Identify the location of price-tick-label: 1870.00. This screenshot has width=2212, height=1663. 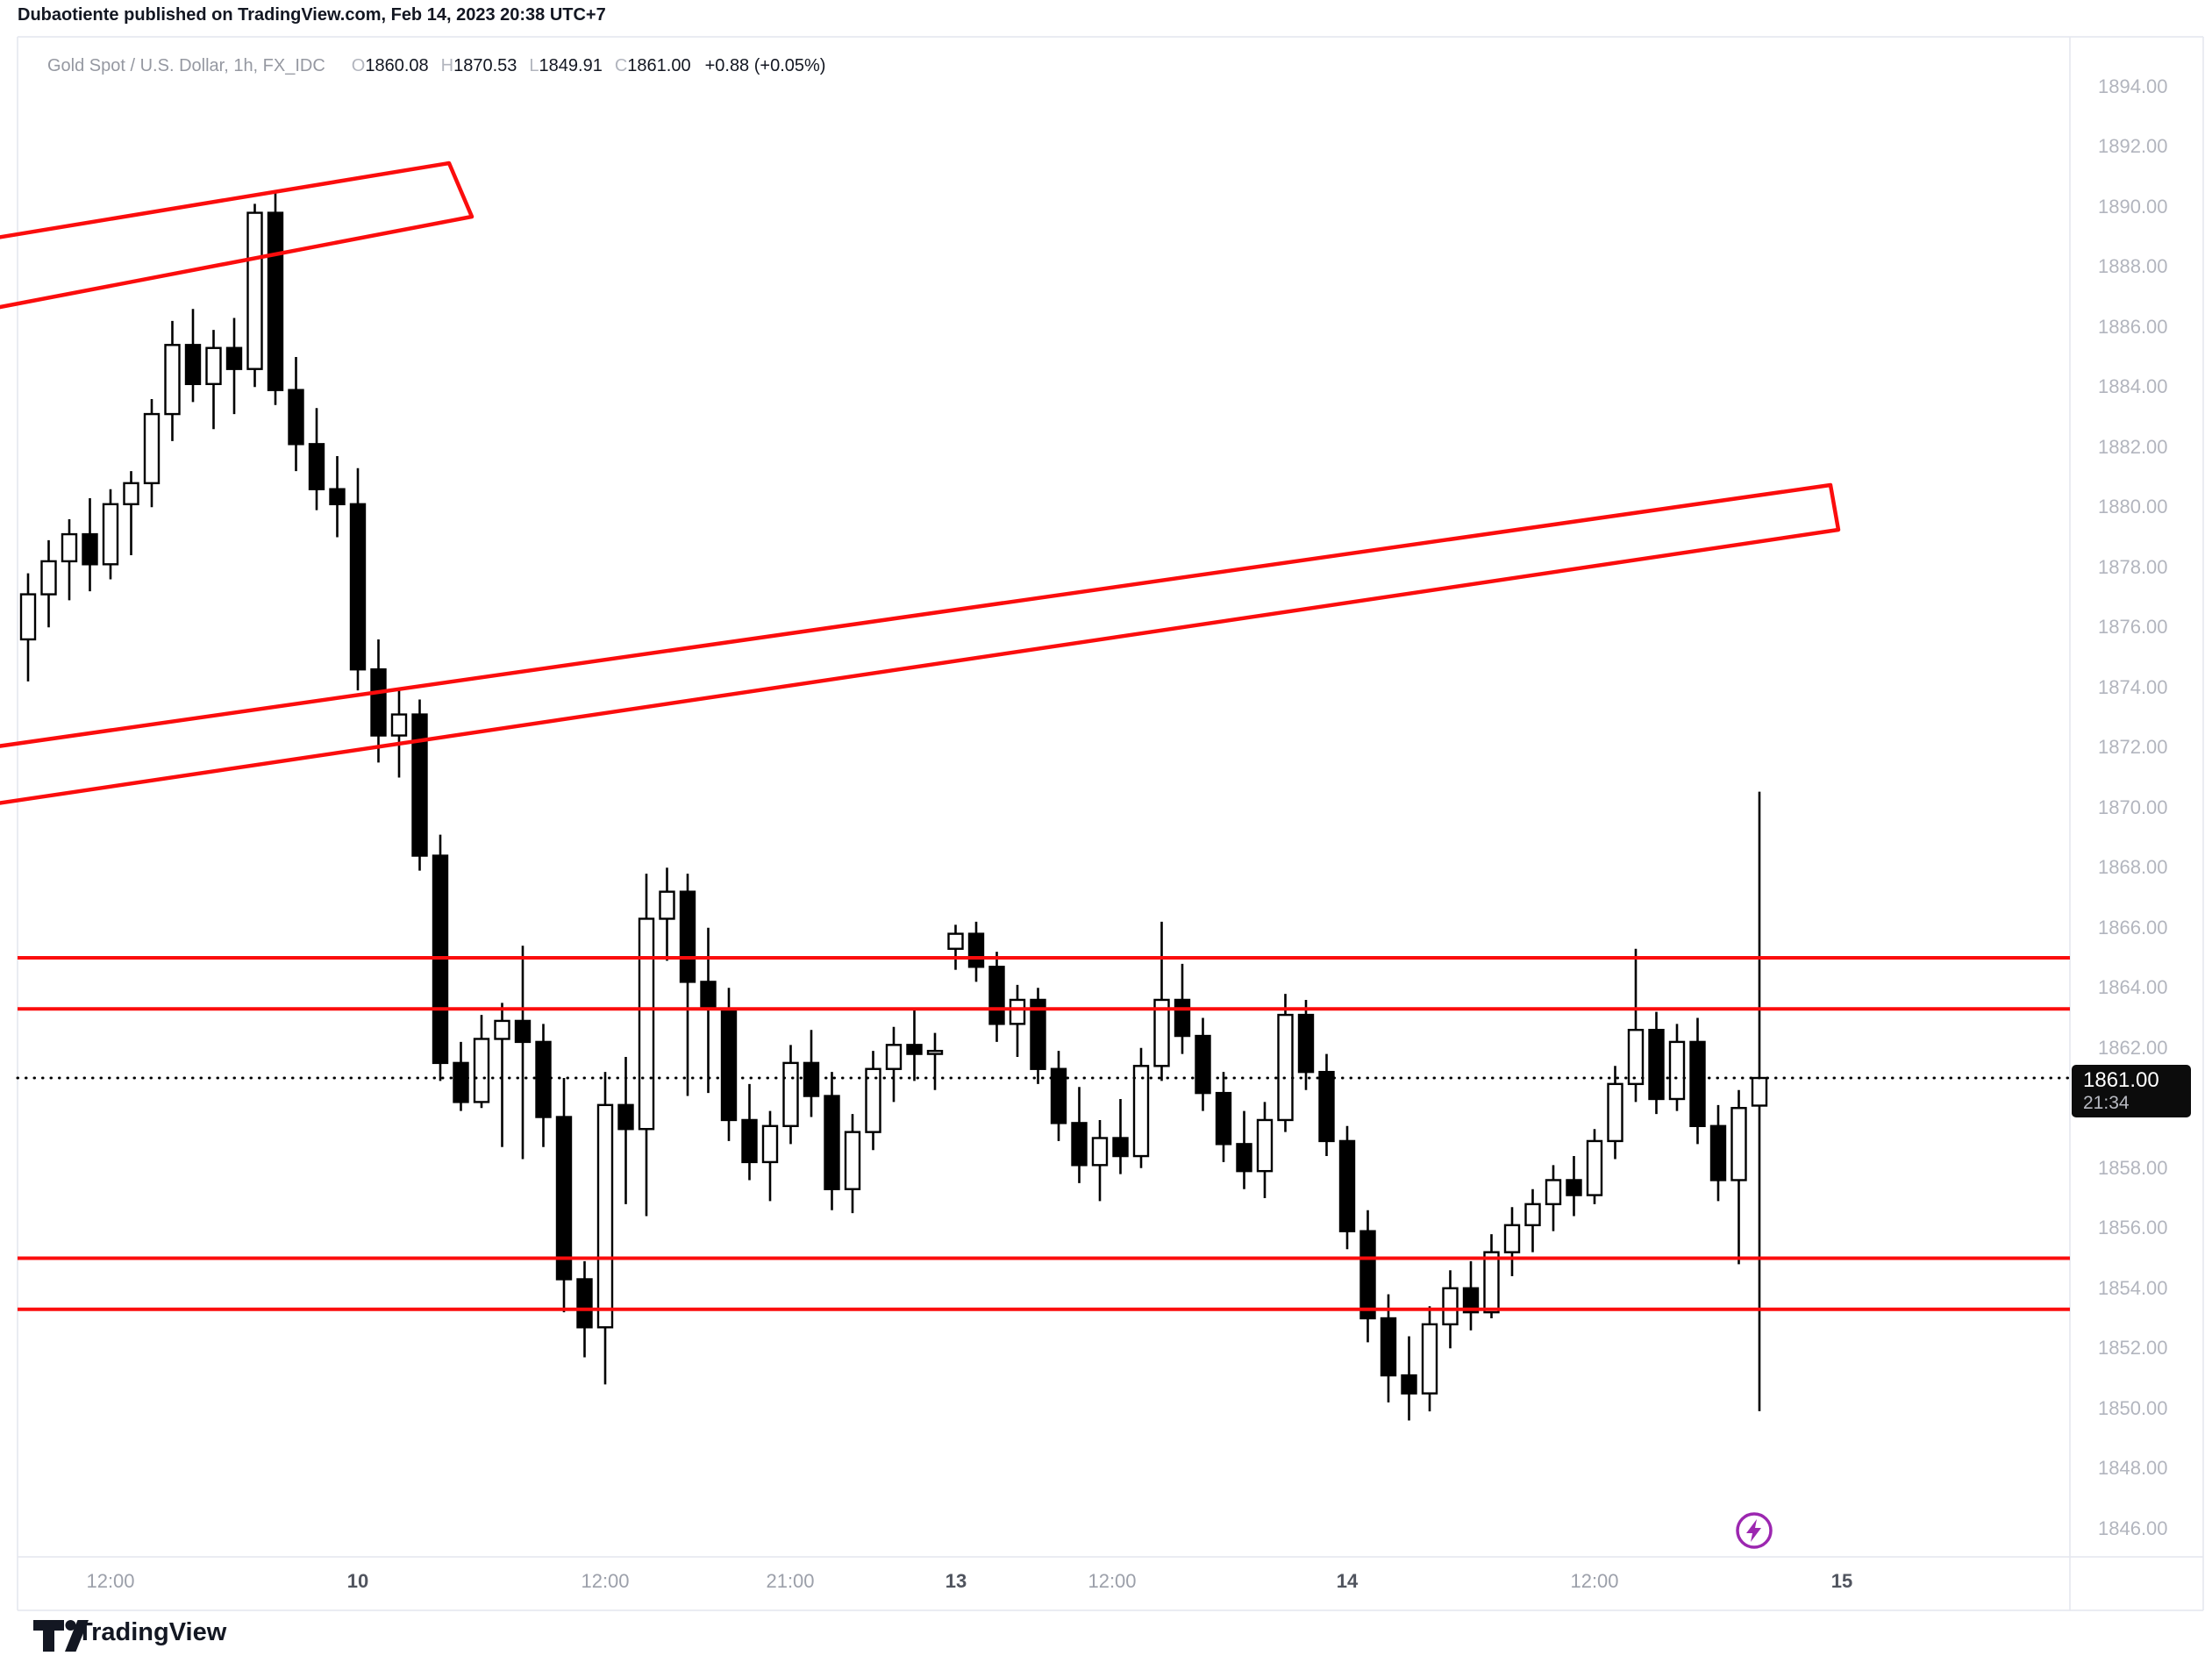
(2133, 807).